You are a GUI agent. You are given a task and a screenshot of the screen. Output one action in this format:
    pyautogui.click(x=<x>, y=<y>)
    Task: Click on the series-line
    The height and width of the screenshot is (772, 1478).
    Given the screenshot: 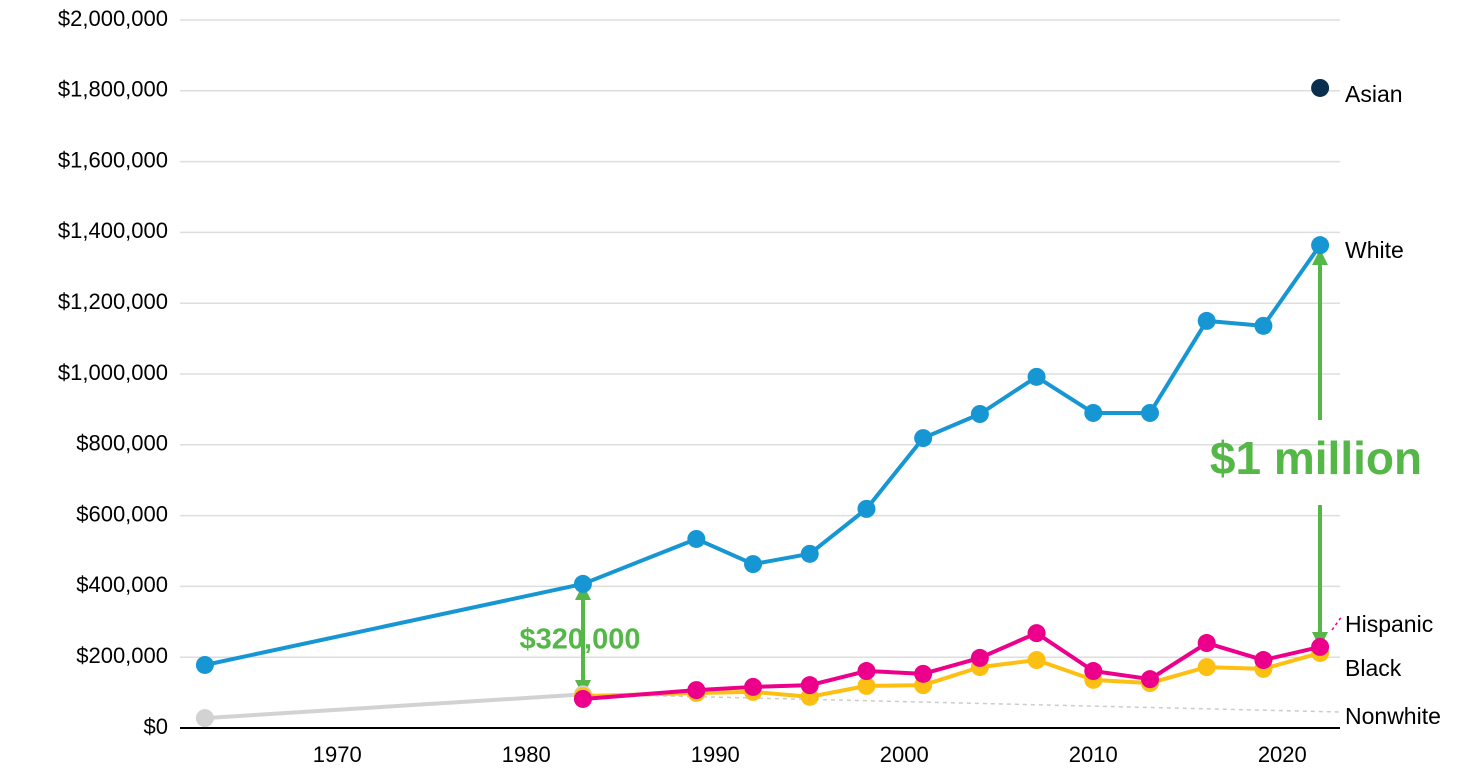 What is the action you would take?
    pyautogui.click(x=394, y=706)
    